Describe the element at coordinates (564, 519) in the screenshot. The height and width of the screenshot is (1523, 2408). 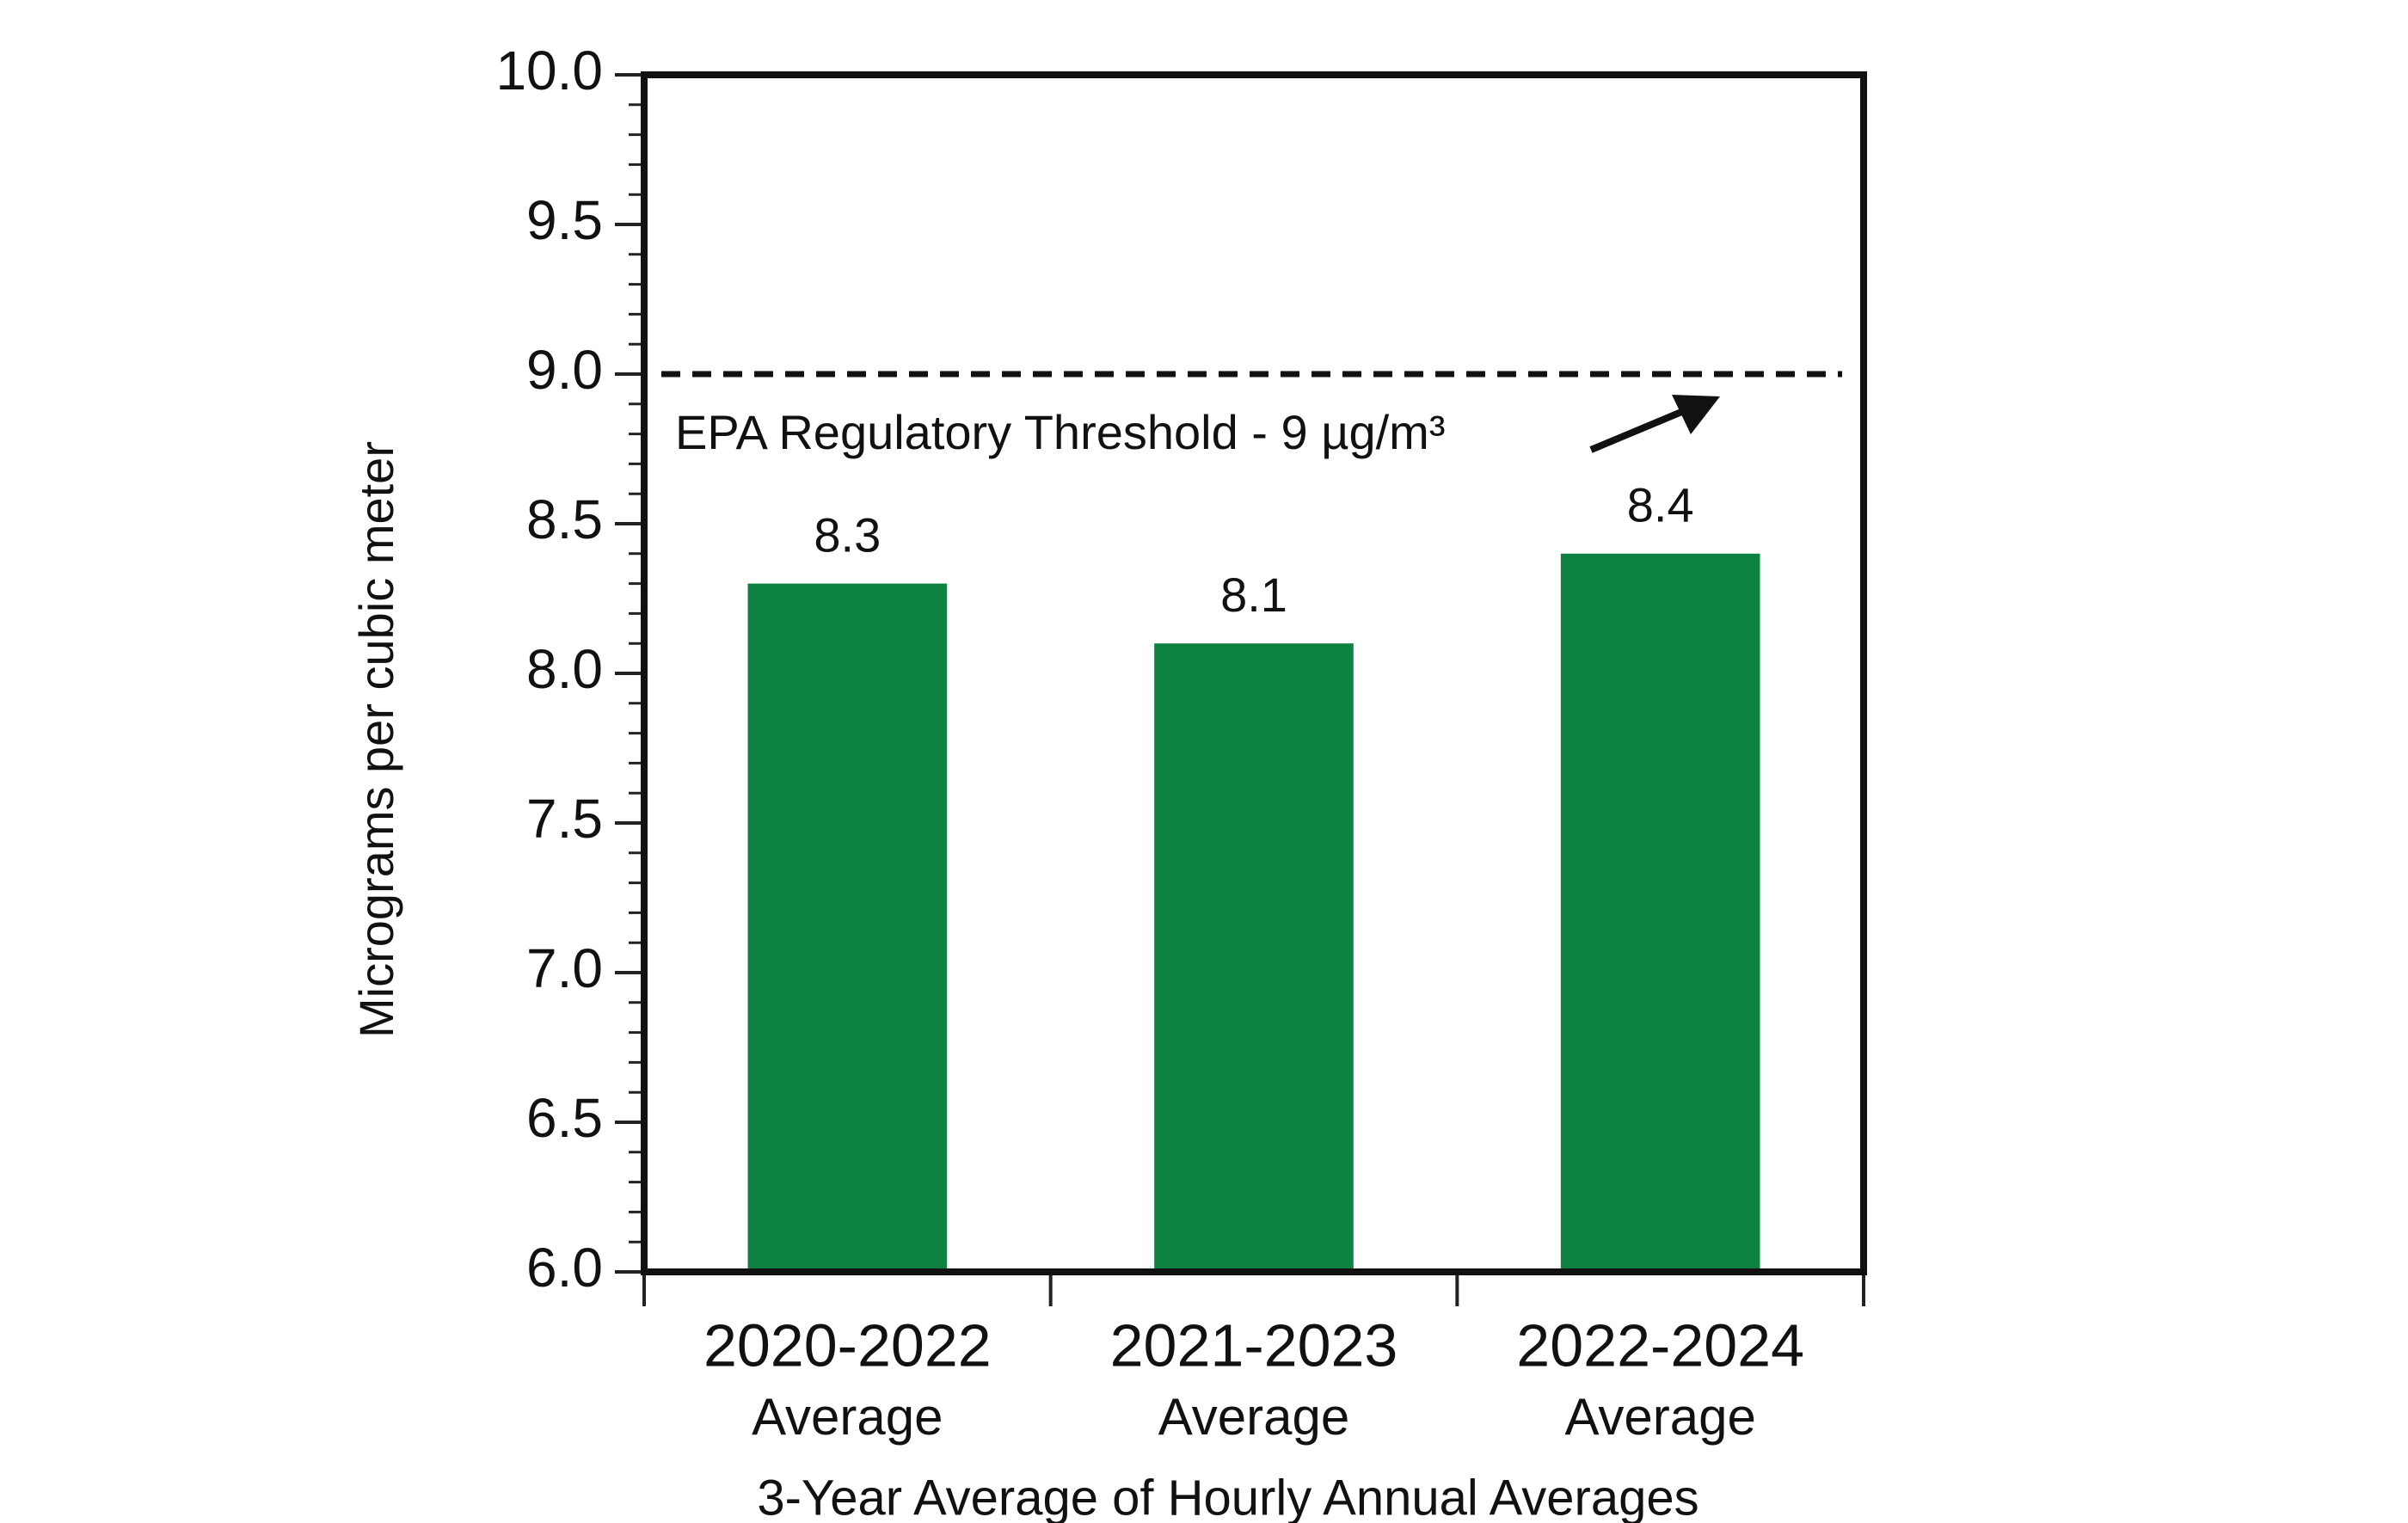
I see `y-tick-label: 8.5` at that location.